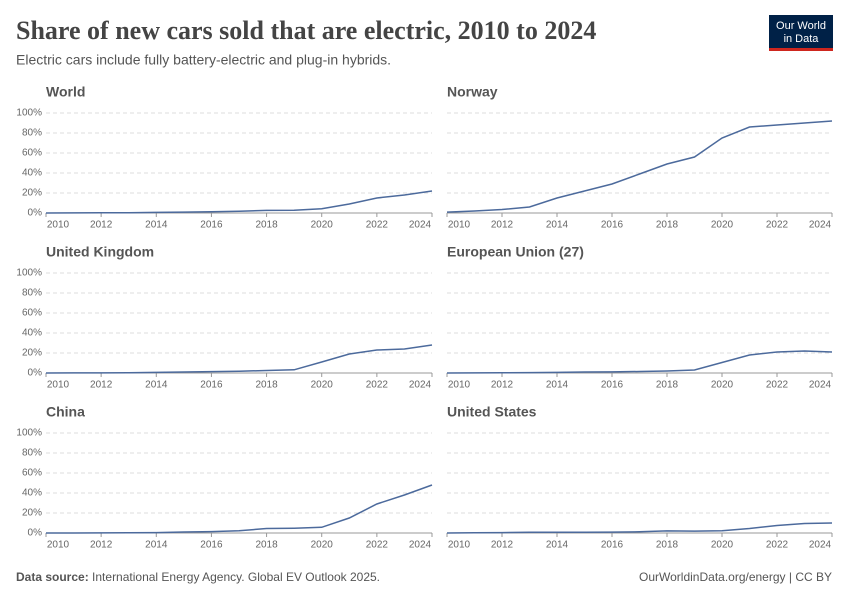 Image resolution: width=850 pixels, height=600 pixels. What do you see at coordinates (735, 577) in the screenshot?
I see `credit: OurWorldinData.org/energy | CC BY` at bounding box center [735, 577].